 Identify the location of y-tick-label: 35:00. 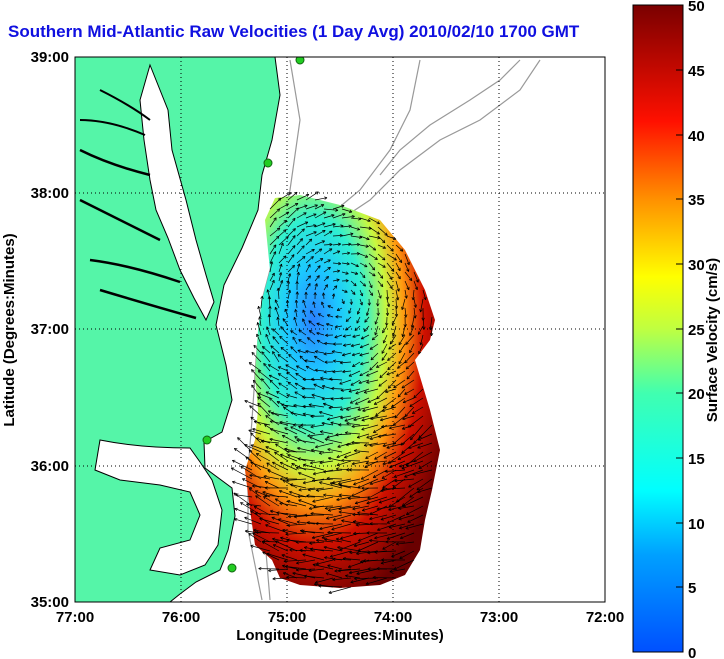
(50, 602).